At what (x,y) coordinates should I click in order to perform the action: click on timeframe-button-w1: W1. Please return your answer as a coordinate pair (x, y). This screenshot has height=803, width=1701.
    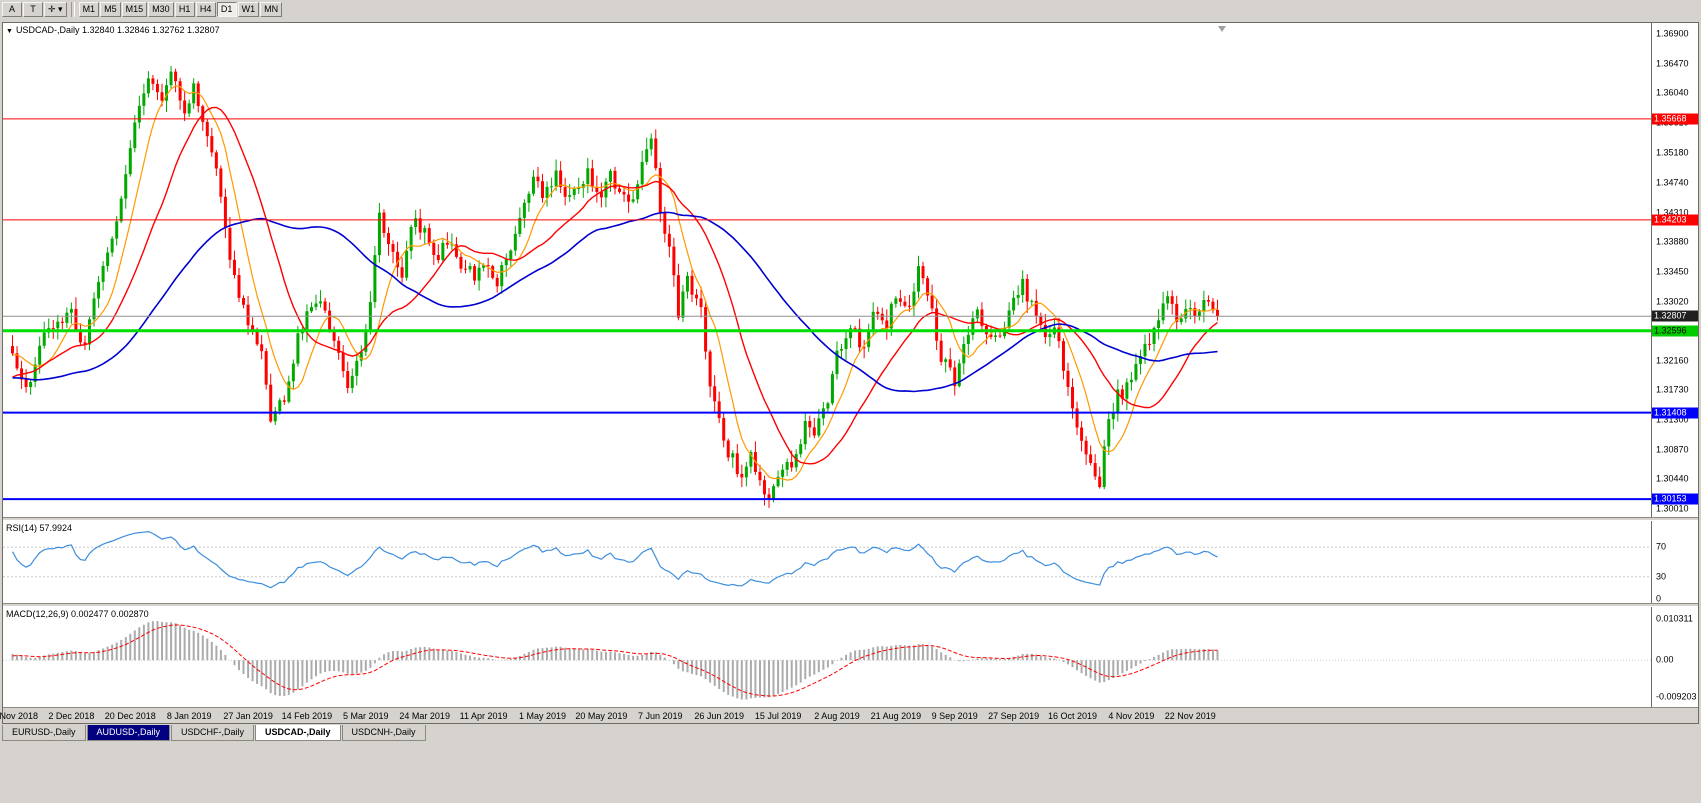
    Looking at the image, I should click on (248, 9).